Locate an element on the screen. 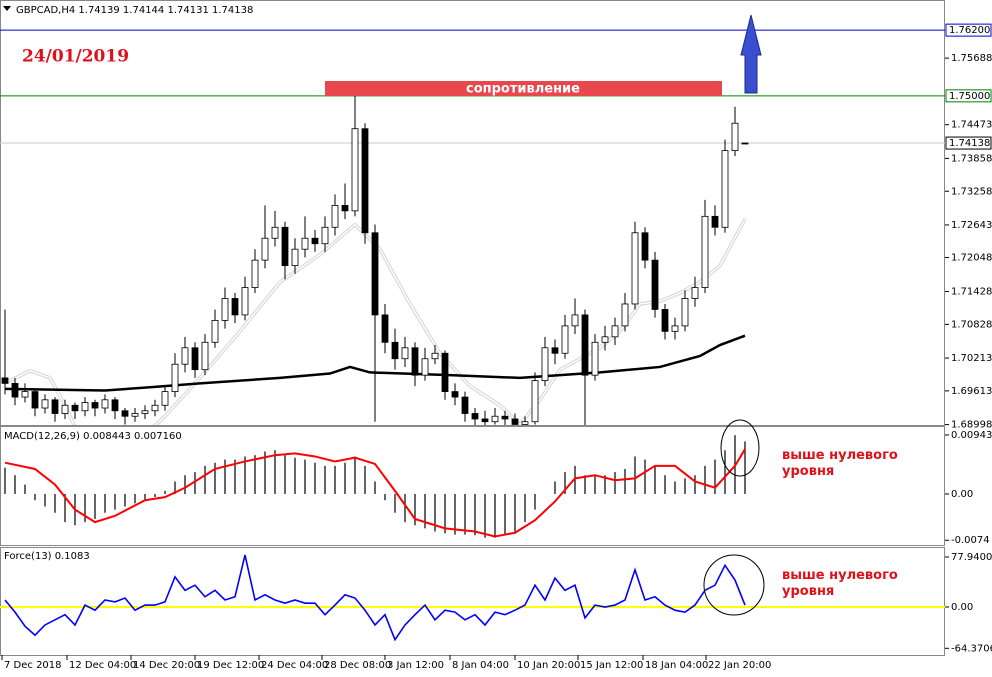 The width and height of the screenshot is (992, 677). level-price-box is located at coordinates (968, 96).